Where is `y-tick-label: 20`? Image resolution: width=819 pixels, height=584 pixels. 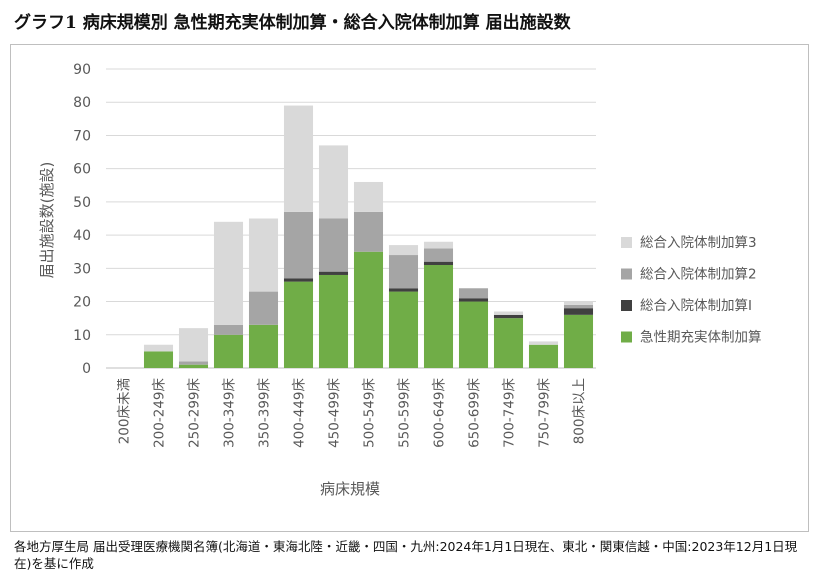 y-tick-label: 20 is located at coordinates (82, 303).